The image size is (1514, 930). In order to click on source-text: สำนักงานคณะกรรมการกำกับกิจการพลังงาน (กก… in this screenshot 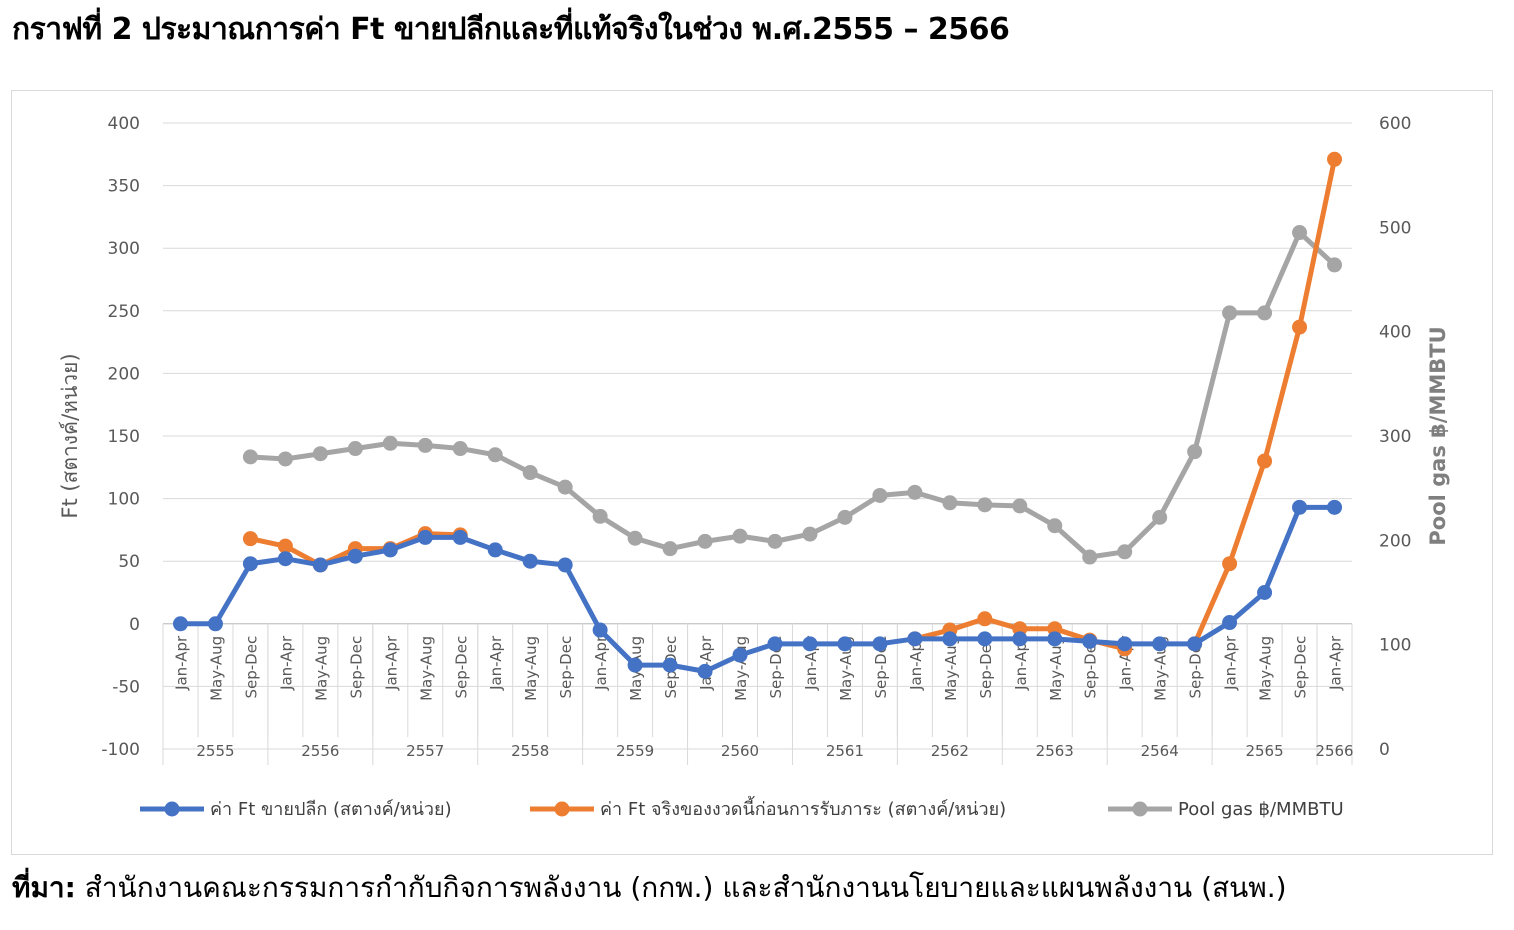, I will do `click(681, 887)`.